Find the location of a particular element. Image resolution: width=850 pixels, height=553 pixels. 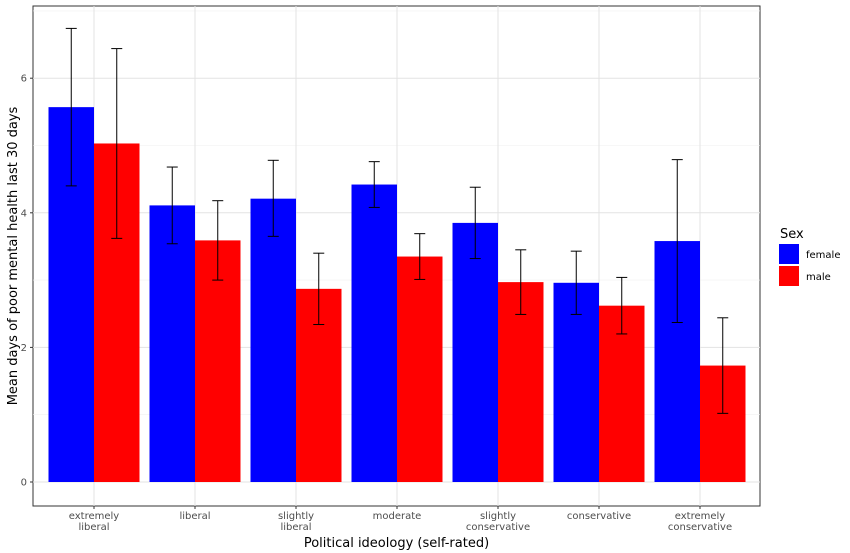

legend: Sex female male is located at coordinates (809, 256).